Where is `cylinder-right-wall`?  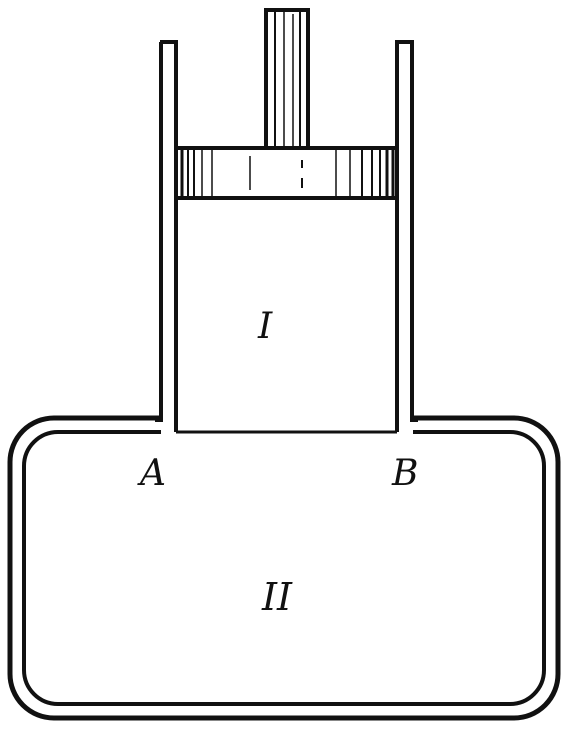
cylinder-right-wall is located at coordinates (406, 237).